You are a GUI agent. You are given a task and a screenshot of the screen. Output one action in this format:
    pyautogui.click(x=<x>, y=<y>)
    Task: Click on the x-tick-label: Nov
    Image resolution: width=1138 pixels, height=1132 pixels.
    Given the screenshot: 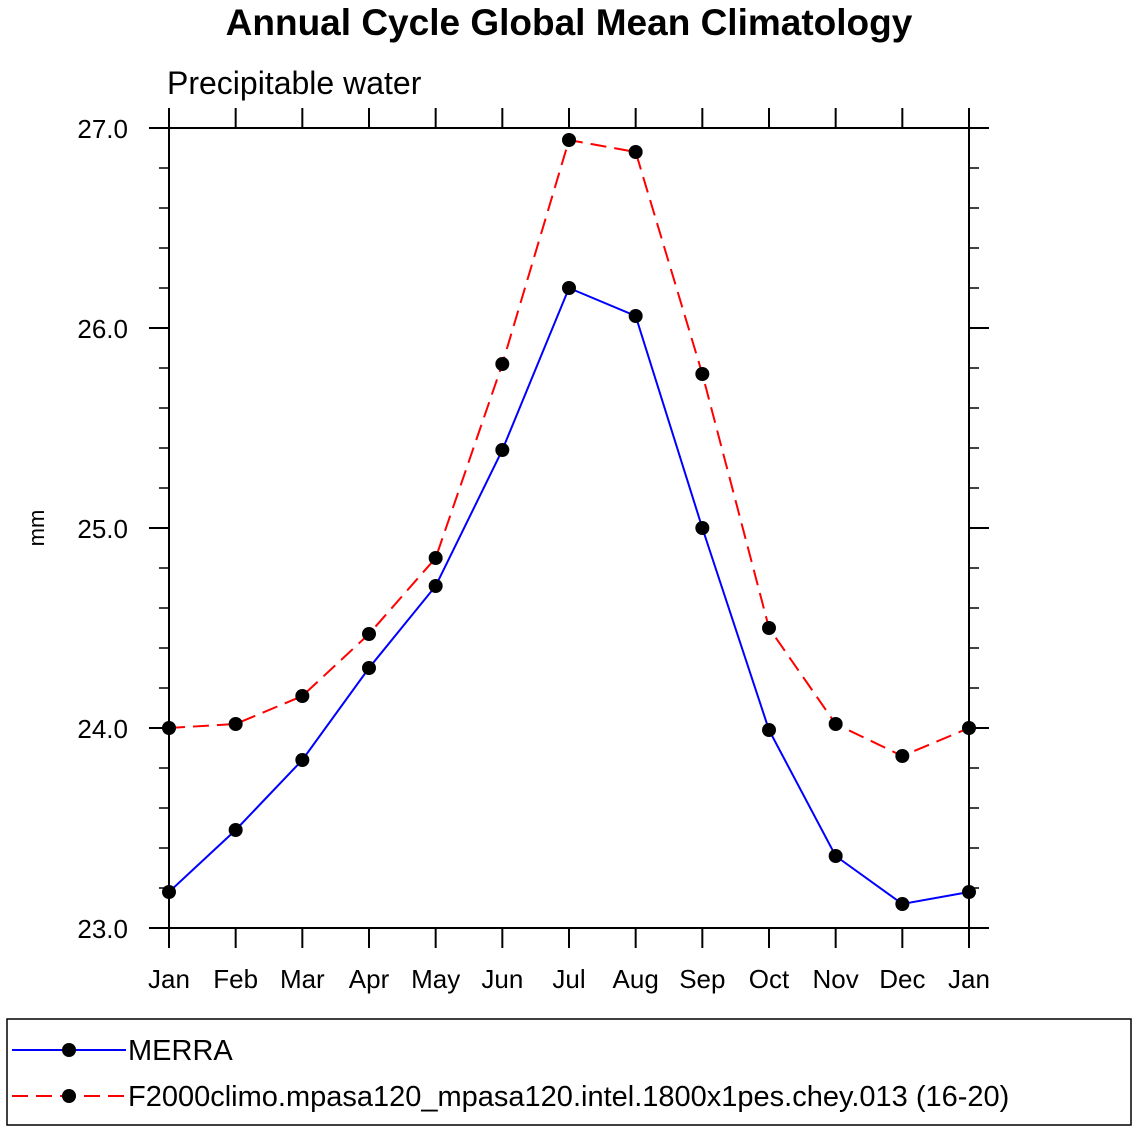 What is the action you would take?
    pyautogui.click(x=836, y=979)
    